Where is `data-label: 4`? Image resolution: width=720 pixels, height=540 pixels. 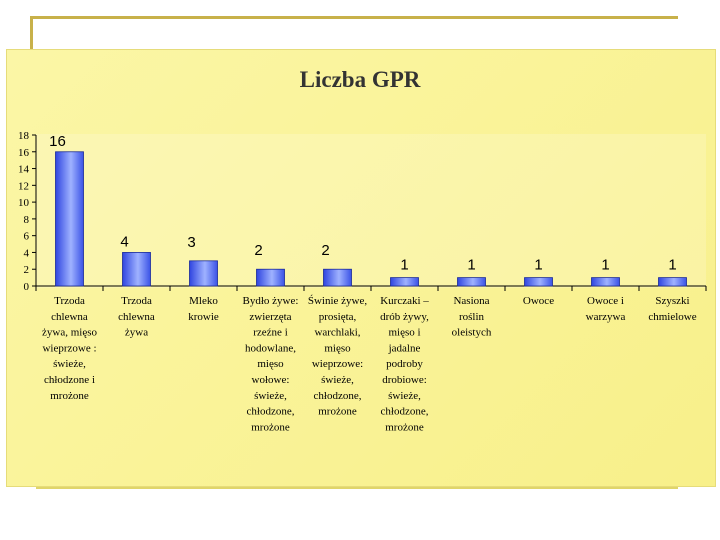 data-label: 4 is located at coordinates (124, 241).